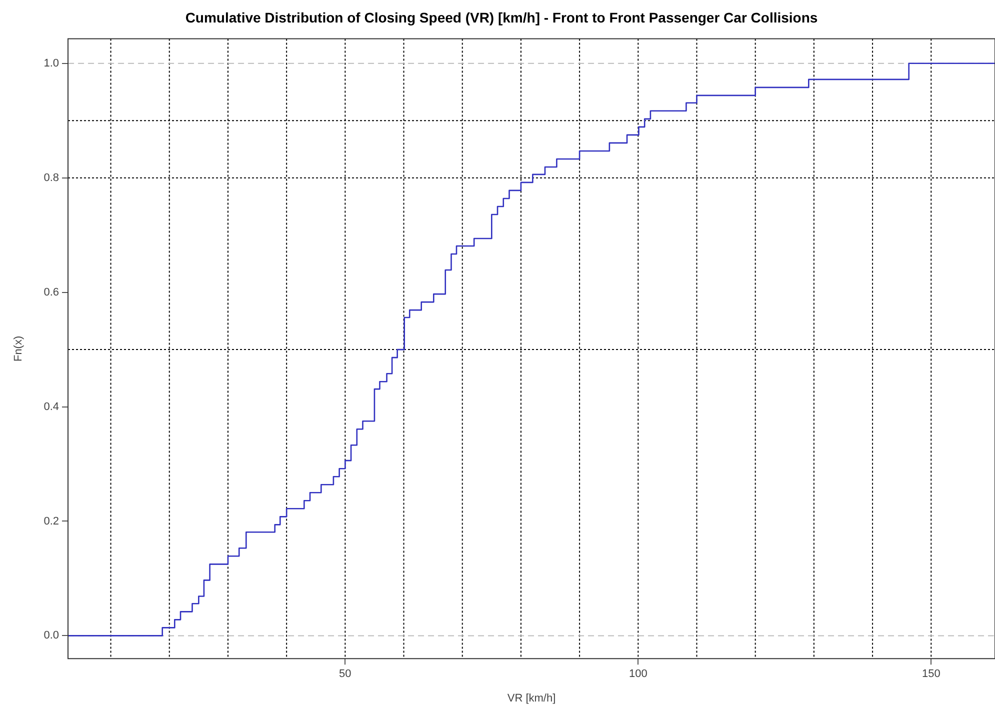 Image resolution: width=995 pixels, height=713 pixels. I want to click on y-tick-label: 0.8, so click(51, 178).